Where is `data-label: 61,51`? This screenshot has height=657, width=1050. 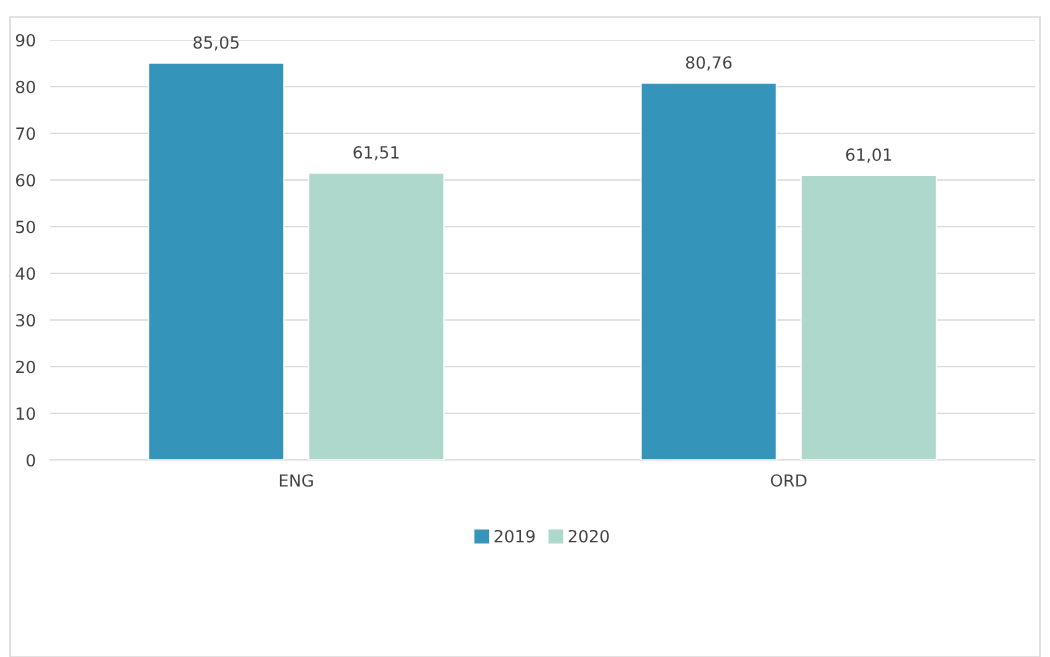 data-label: 61,51 is located at coordinates (376, 153).